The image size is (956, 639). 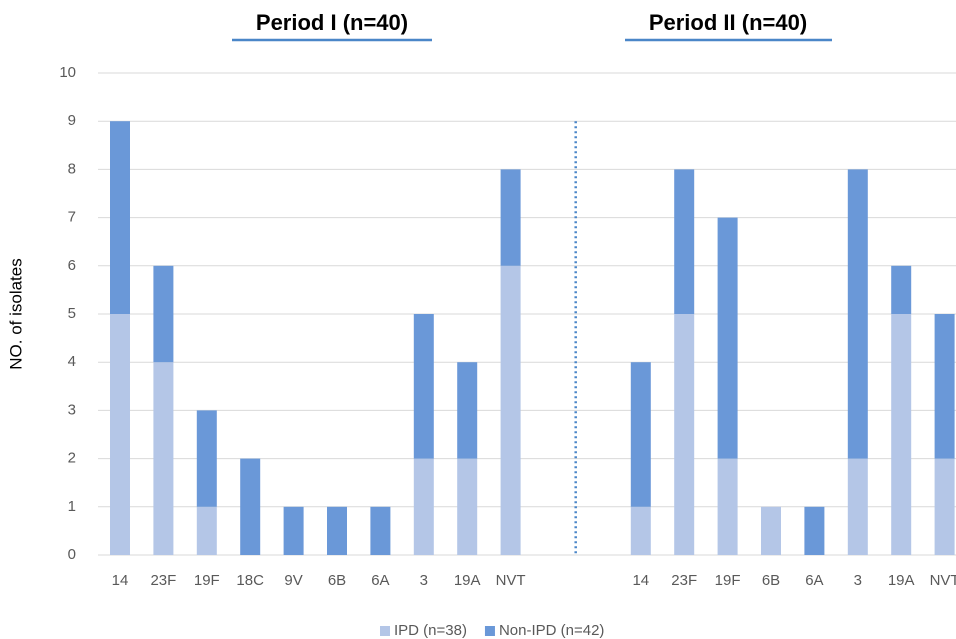 What do you see at coordinates (72, 313) in the screenshot?
I see `y-tick-label: 5` at bounding box center [72, 313].